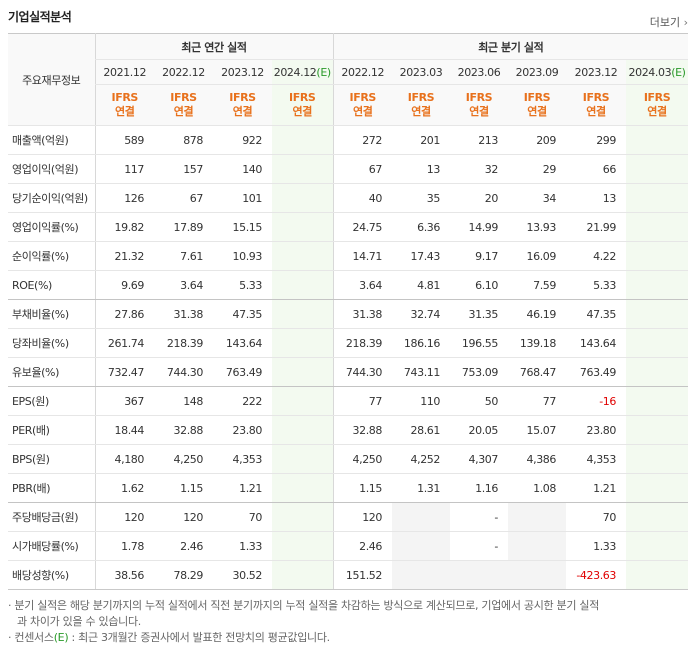 The height and width of the screenshot is (648, 694). I want to click on row-label: 당기순이익(억원), so click(51, 198).